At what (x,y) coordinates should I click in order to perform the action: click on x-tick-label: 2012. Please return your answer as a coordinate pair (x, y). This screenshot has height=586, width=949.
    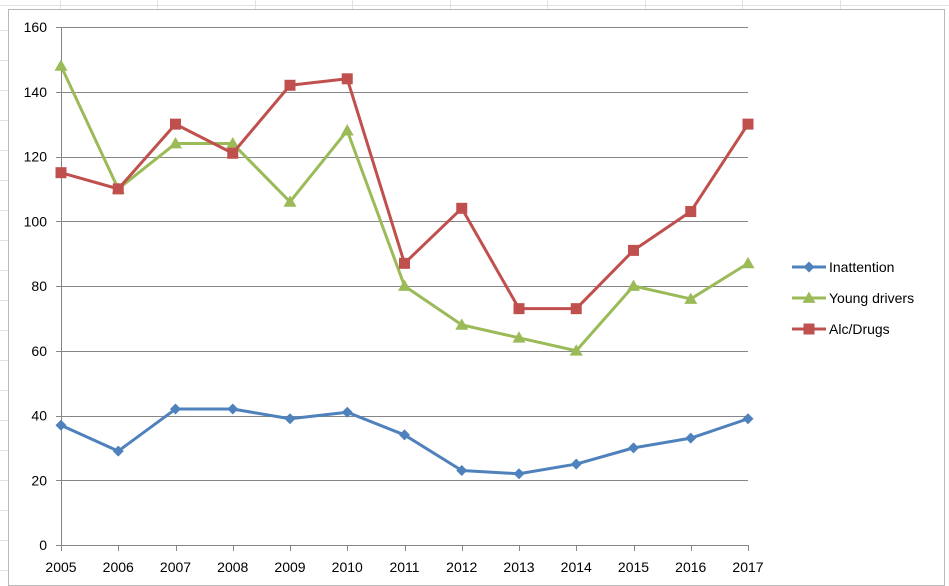
    Looking at the image, I should click on (461, 567).